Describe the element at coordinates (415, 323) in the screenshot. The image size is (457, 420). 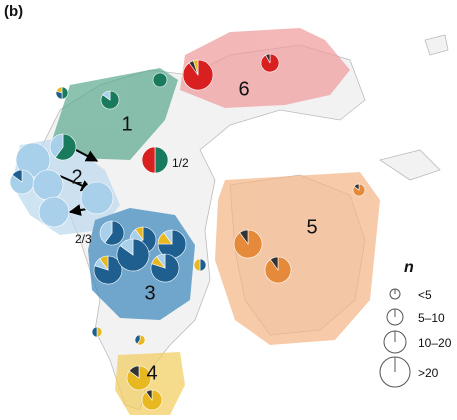
I see `legend: n <5 5–10 10–20 >20` at that location.